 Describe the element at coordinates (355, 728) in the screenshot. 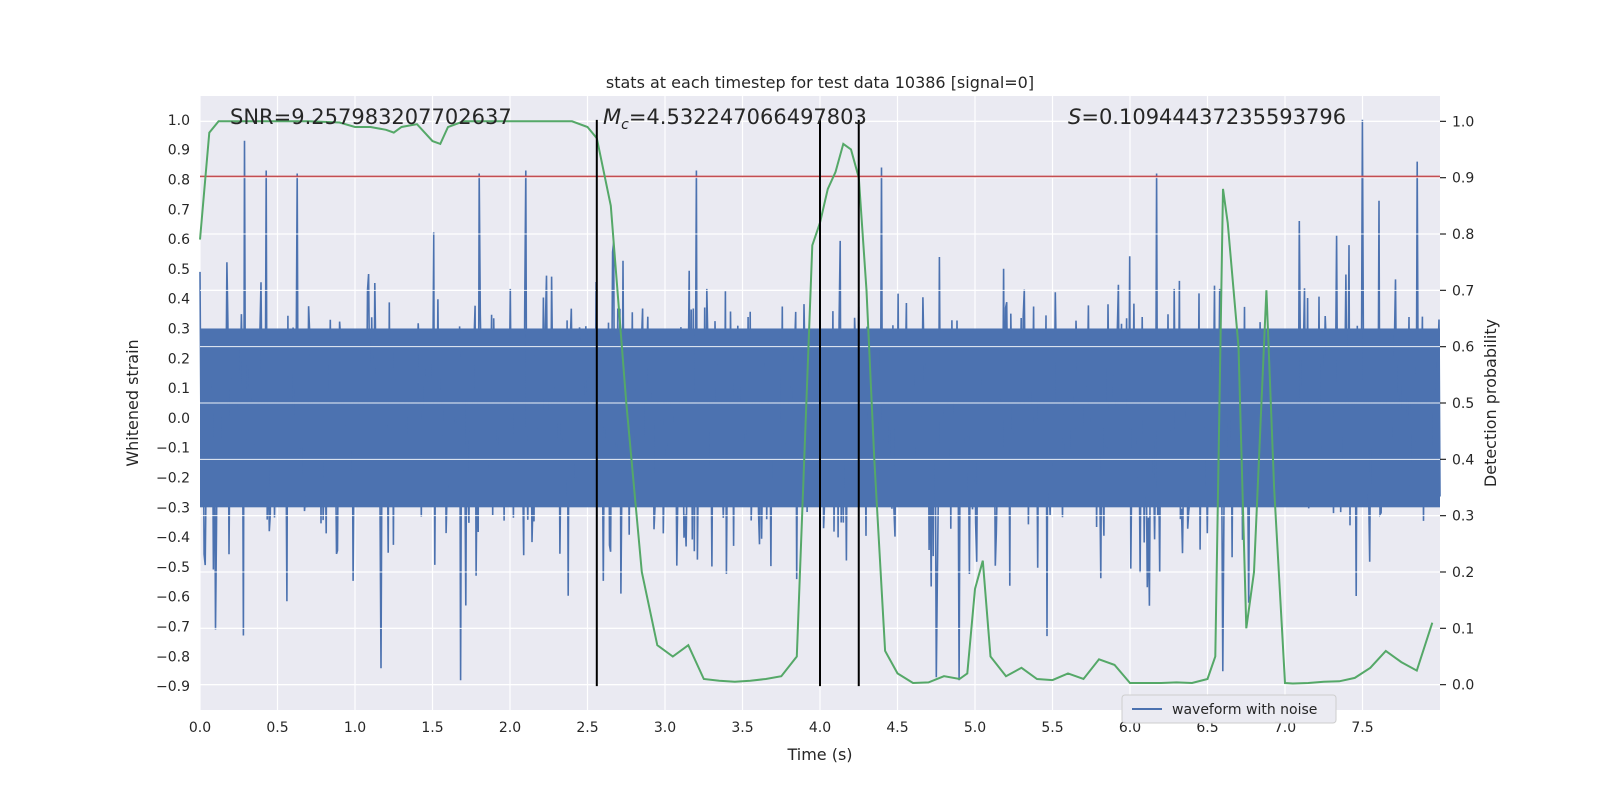

I see `x-tick-label: 1.0` at that location.